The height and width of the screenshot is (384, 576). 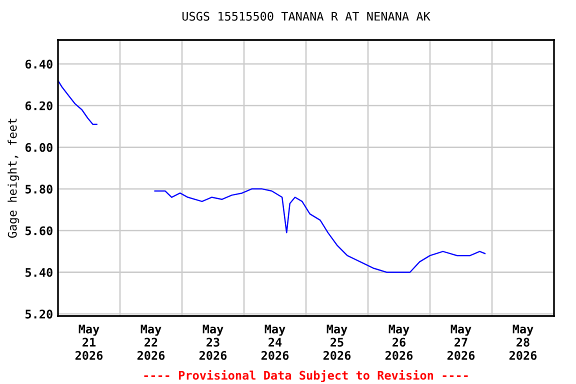 What do you see at coordinates (275, 342) in the screenshot?
I see `x-tick-label: May 24 2026` at bounding box center [275, 342].